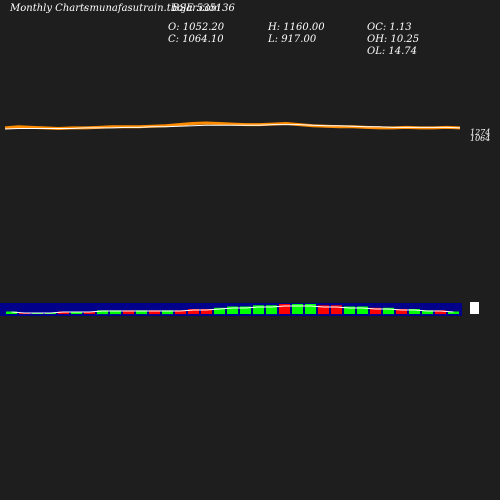 This screenshot has height=500, width=500. I want to click on oc-value: OC: 1.13, so click(389, 27).